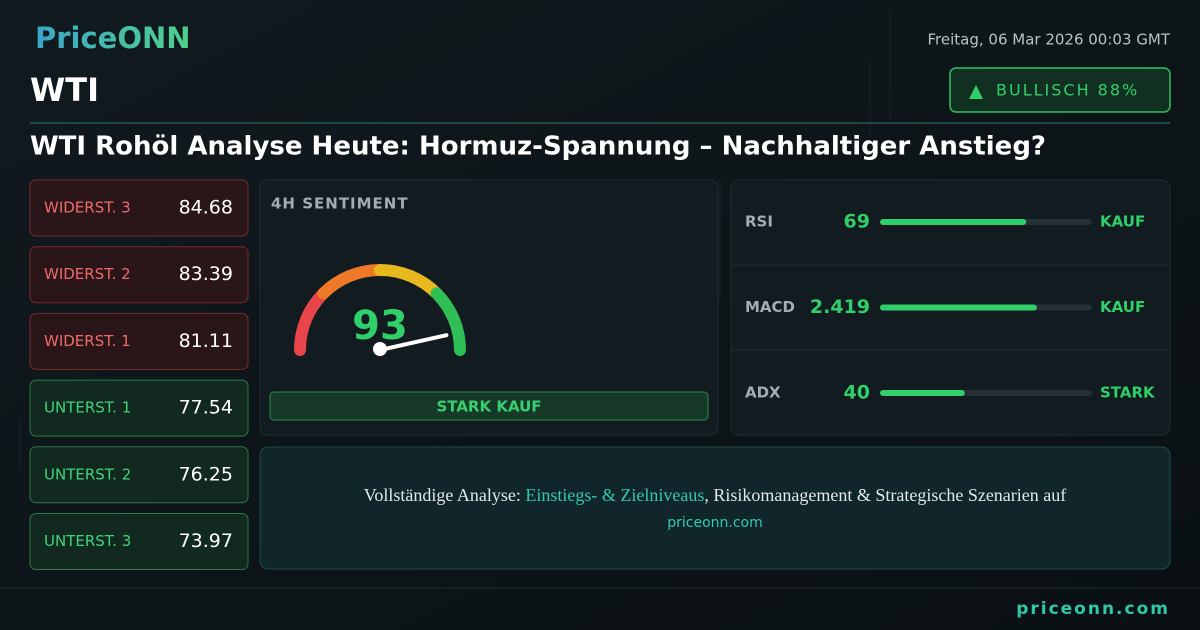 This screenshot has height=630, width=1200. What do you see at coordinates (206, 274) in the screenshot?
I see `level-value: 83.39` at bounding box center [206, 274].